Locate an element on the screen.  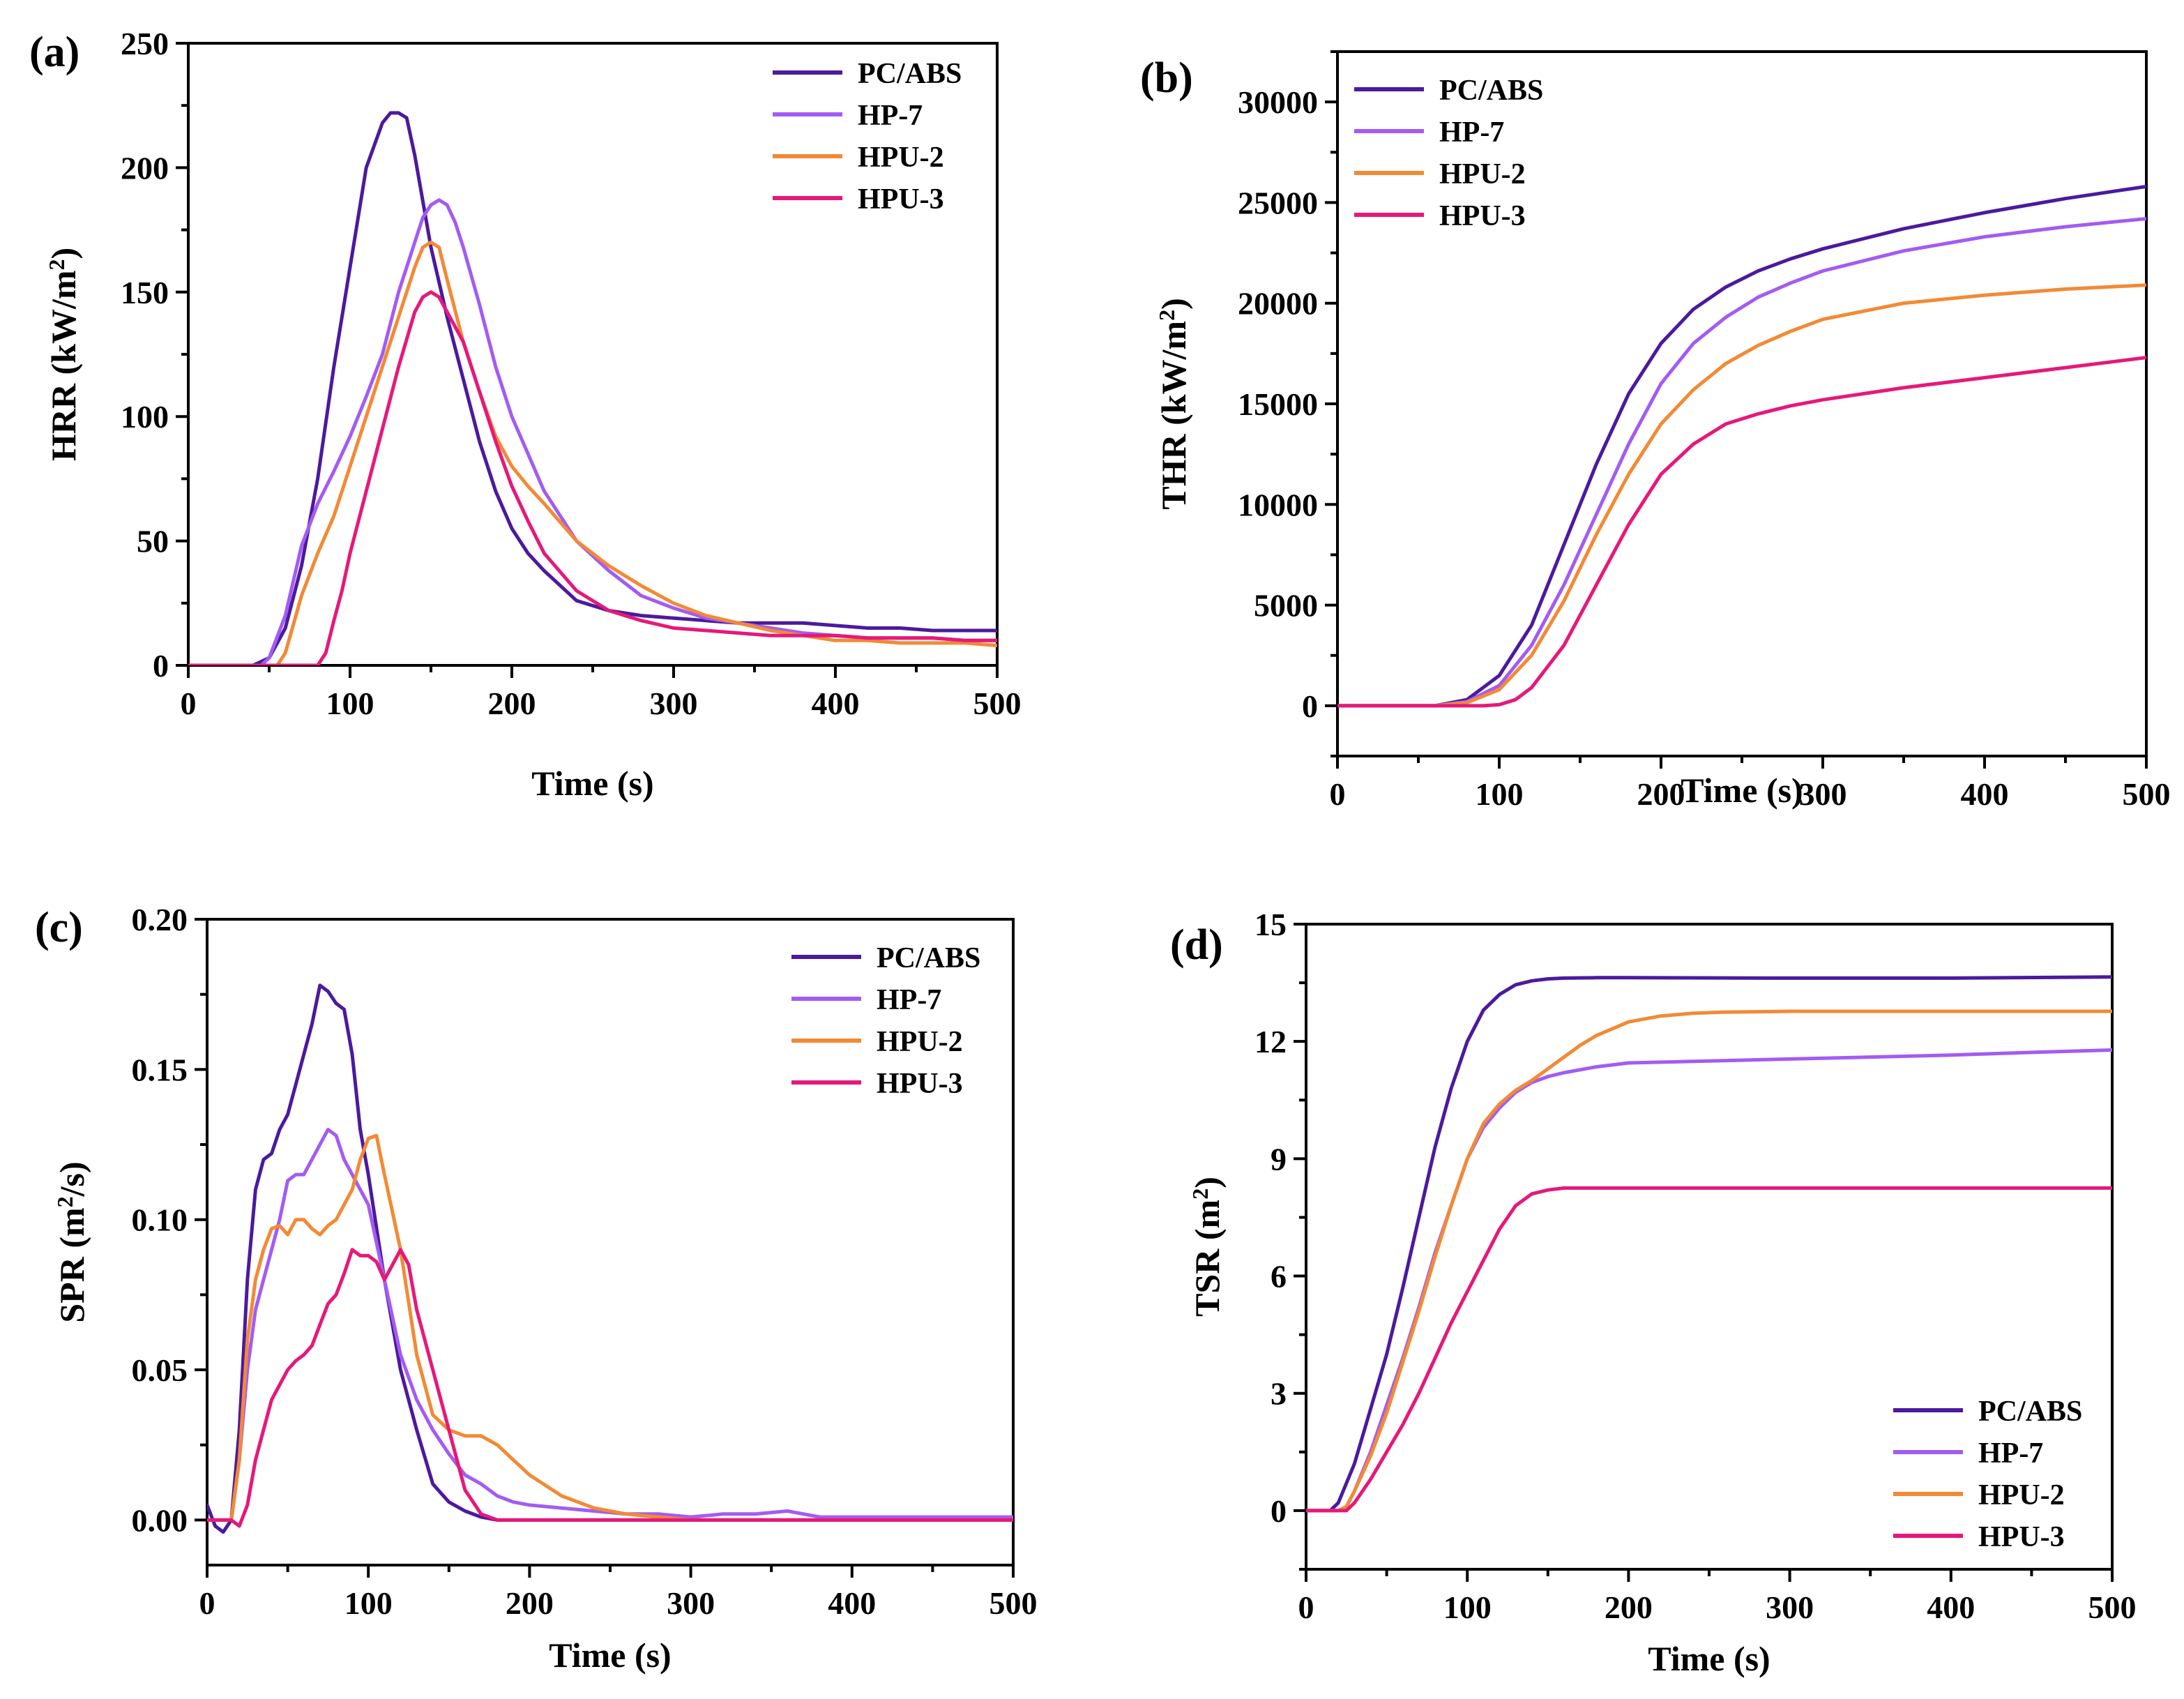
y-tick-label: 6 is located at coordinates (1279, 1276).